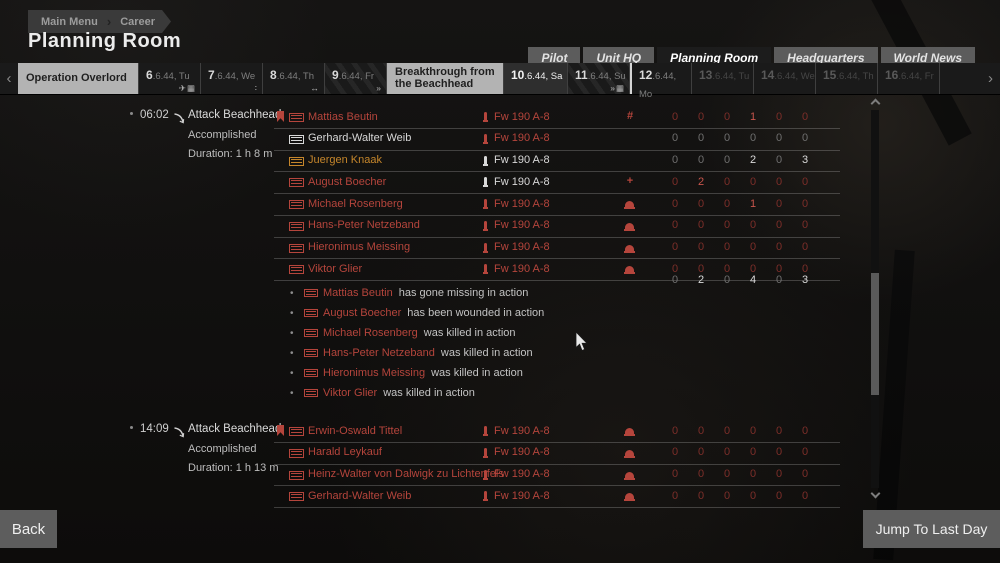 Image resolution: width=1000 pixels, height=563 pixels. I want to click on breadcrumb: Main Menu › Career, so click(99, 21).